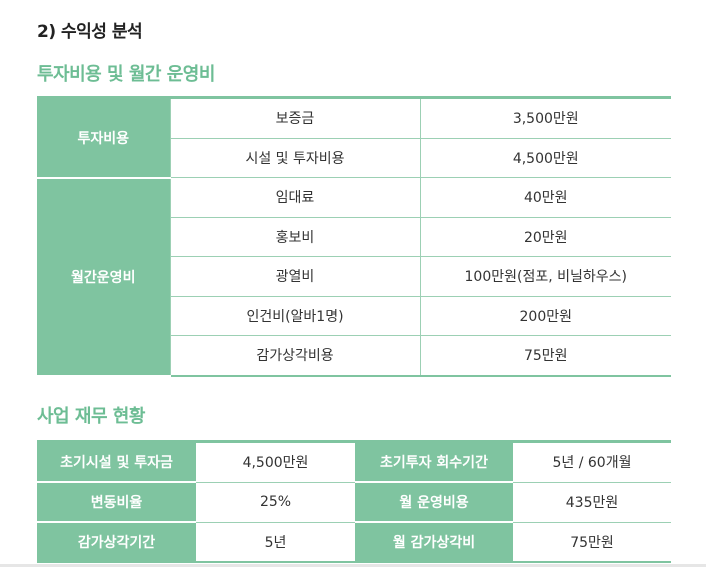 This screenshot has width=706, height=567. I want to click on item-cell: 보증금, so click(294, 118).